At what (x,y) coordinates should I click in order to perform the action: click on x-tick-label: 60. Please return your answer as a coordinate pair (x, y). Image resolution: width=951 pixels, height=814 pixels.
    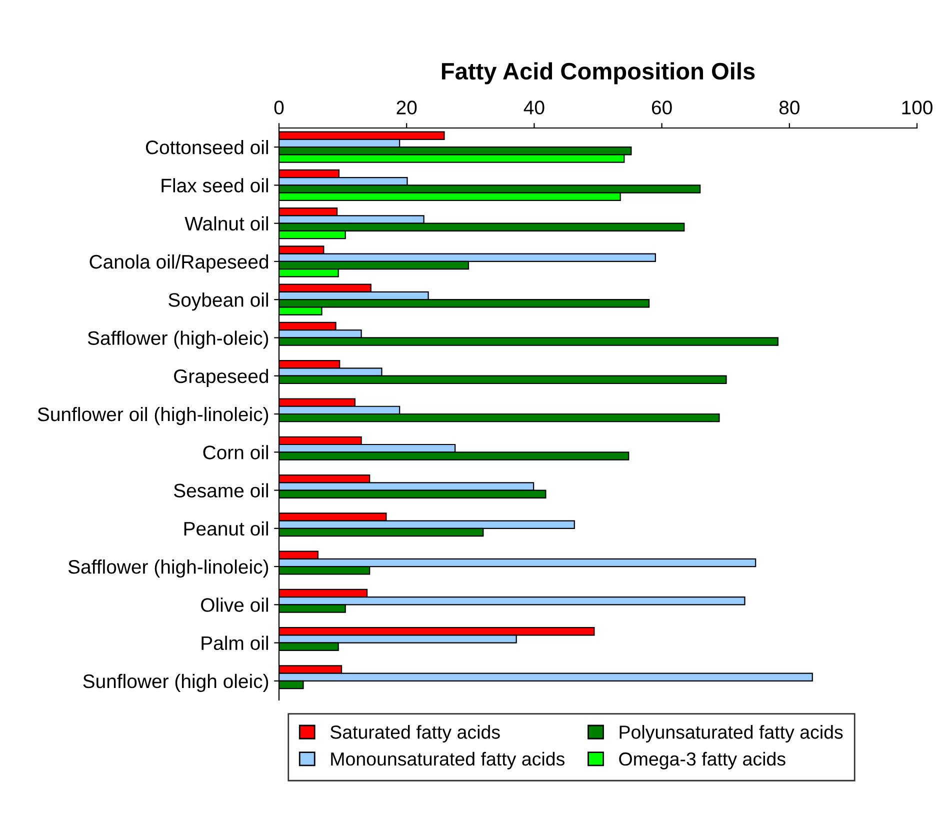
    Looking at the image, I should click on (662, 107).